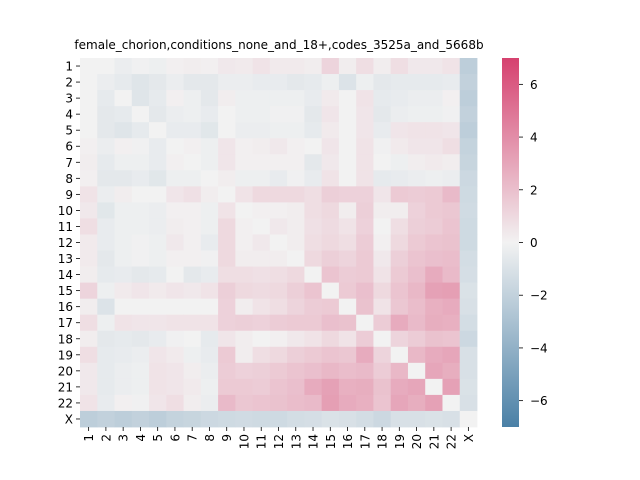 The width and height of the screenshot is (640, 480). What do you see at coordinates (158, 438) in the screenshot?
I see `x-tick-label: 5` at bounding box center [158, 438].